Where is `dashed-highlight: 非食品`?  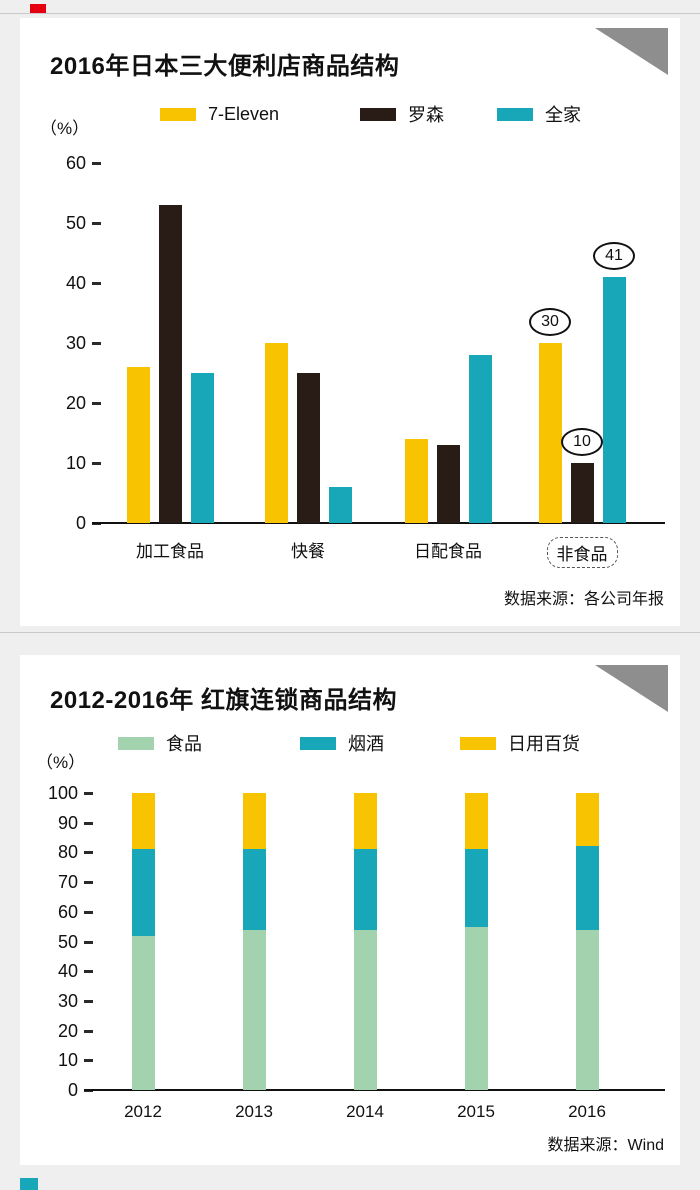
dashed-highlight: 非食品 is located at coordinates (582, 552).